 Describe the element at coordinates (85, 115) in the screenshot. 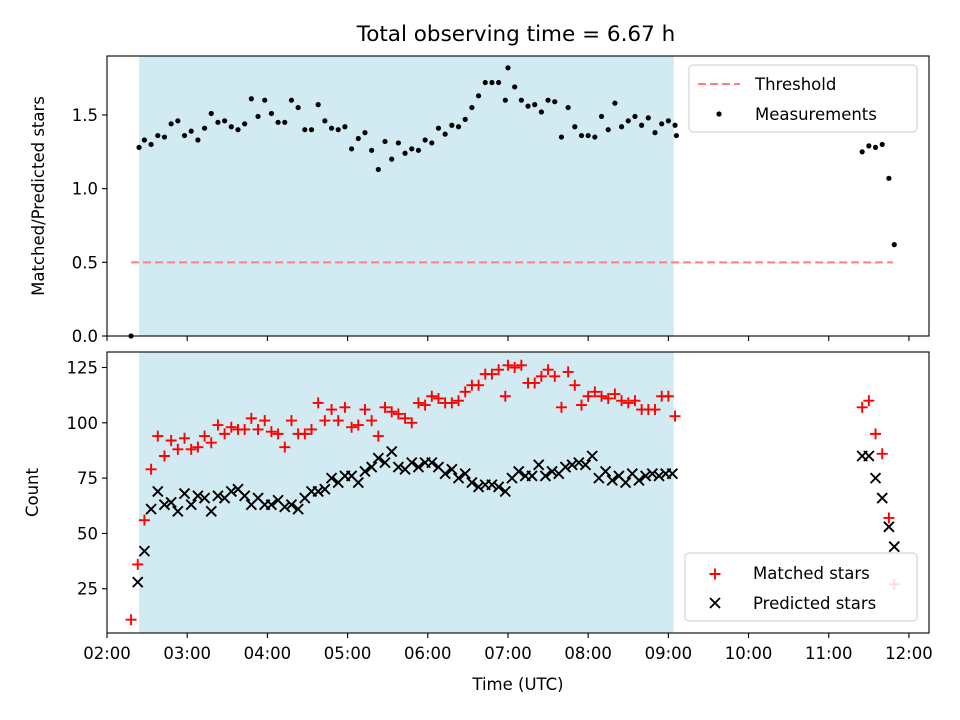

I see `y-tick-label: 1.5` at that location.